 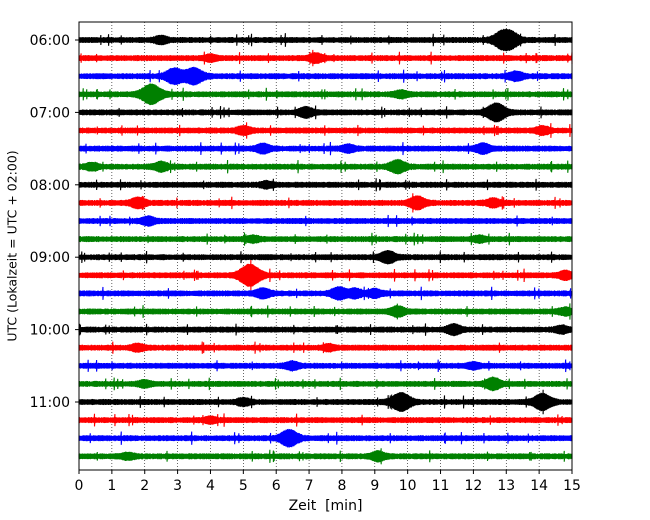 I want to click on y-tick-label: 07:00, so click(x=50, y=113).